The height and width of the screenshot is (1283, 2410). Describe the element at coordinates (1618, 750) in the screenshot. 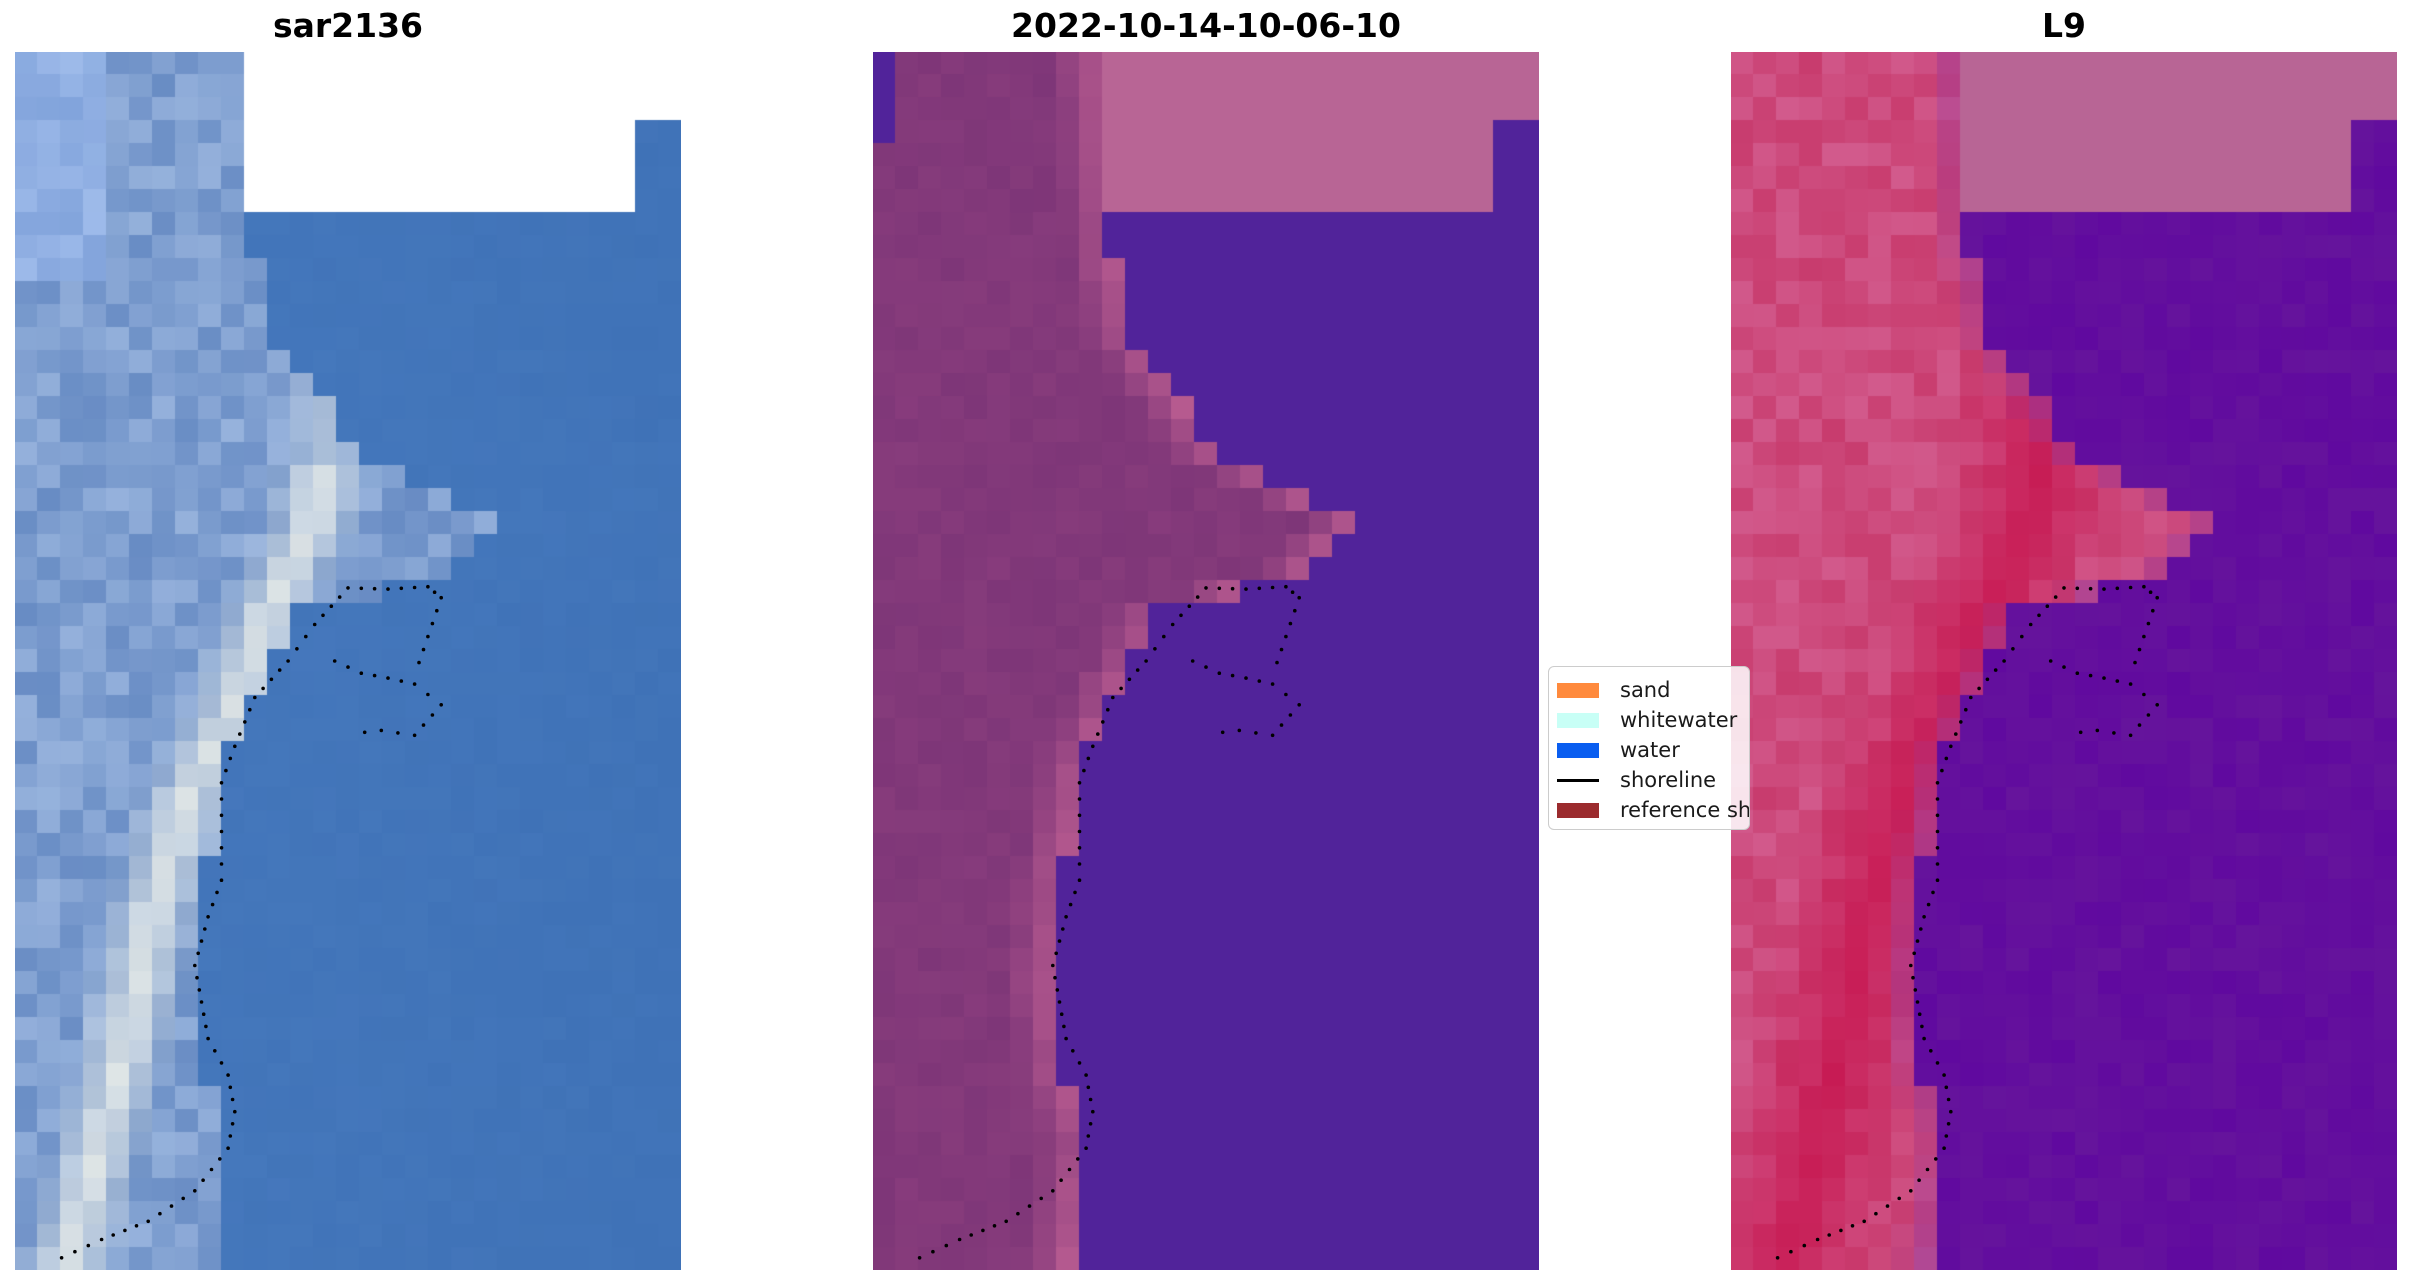

I see `legend-item-water: water` at that location.